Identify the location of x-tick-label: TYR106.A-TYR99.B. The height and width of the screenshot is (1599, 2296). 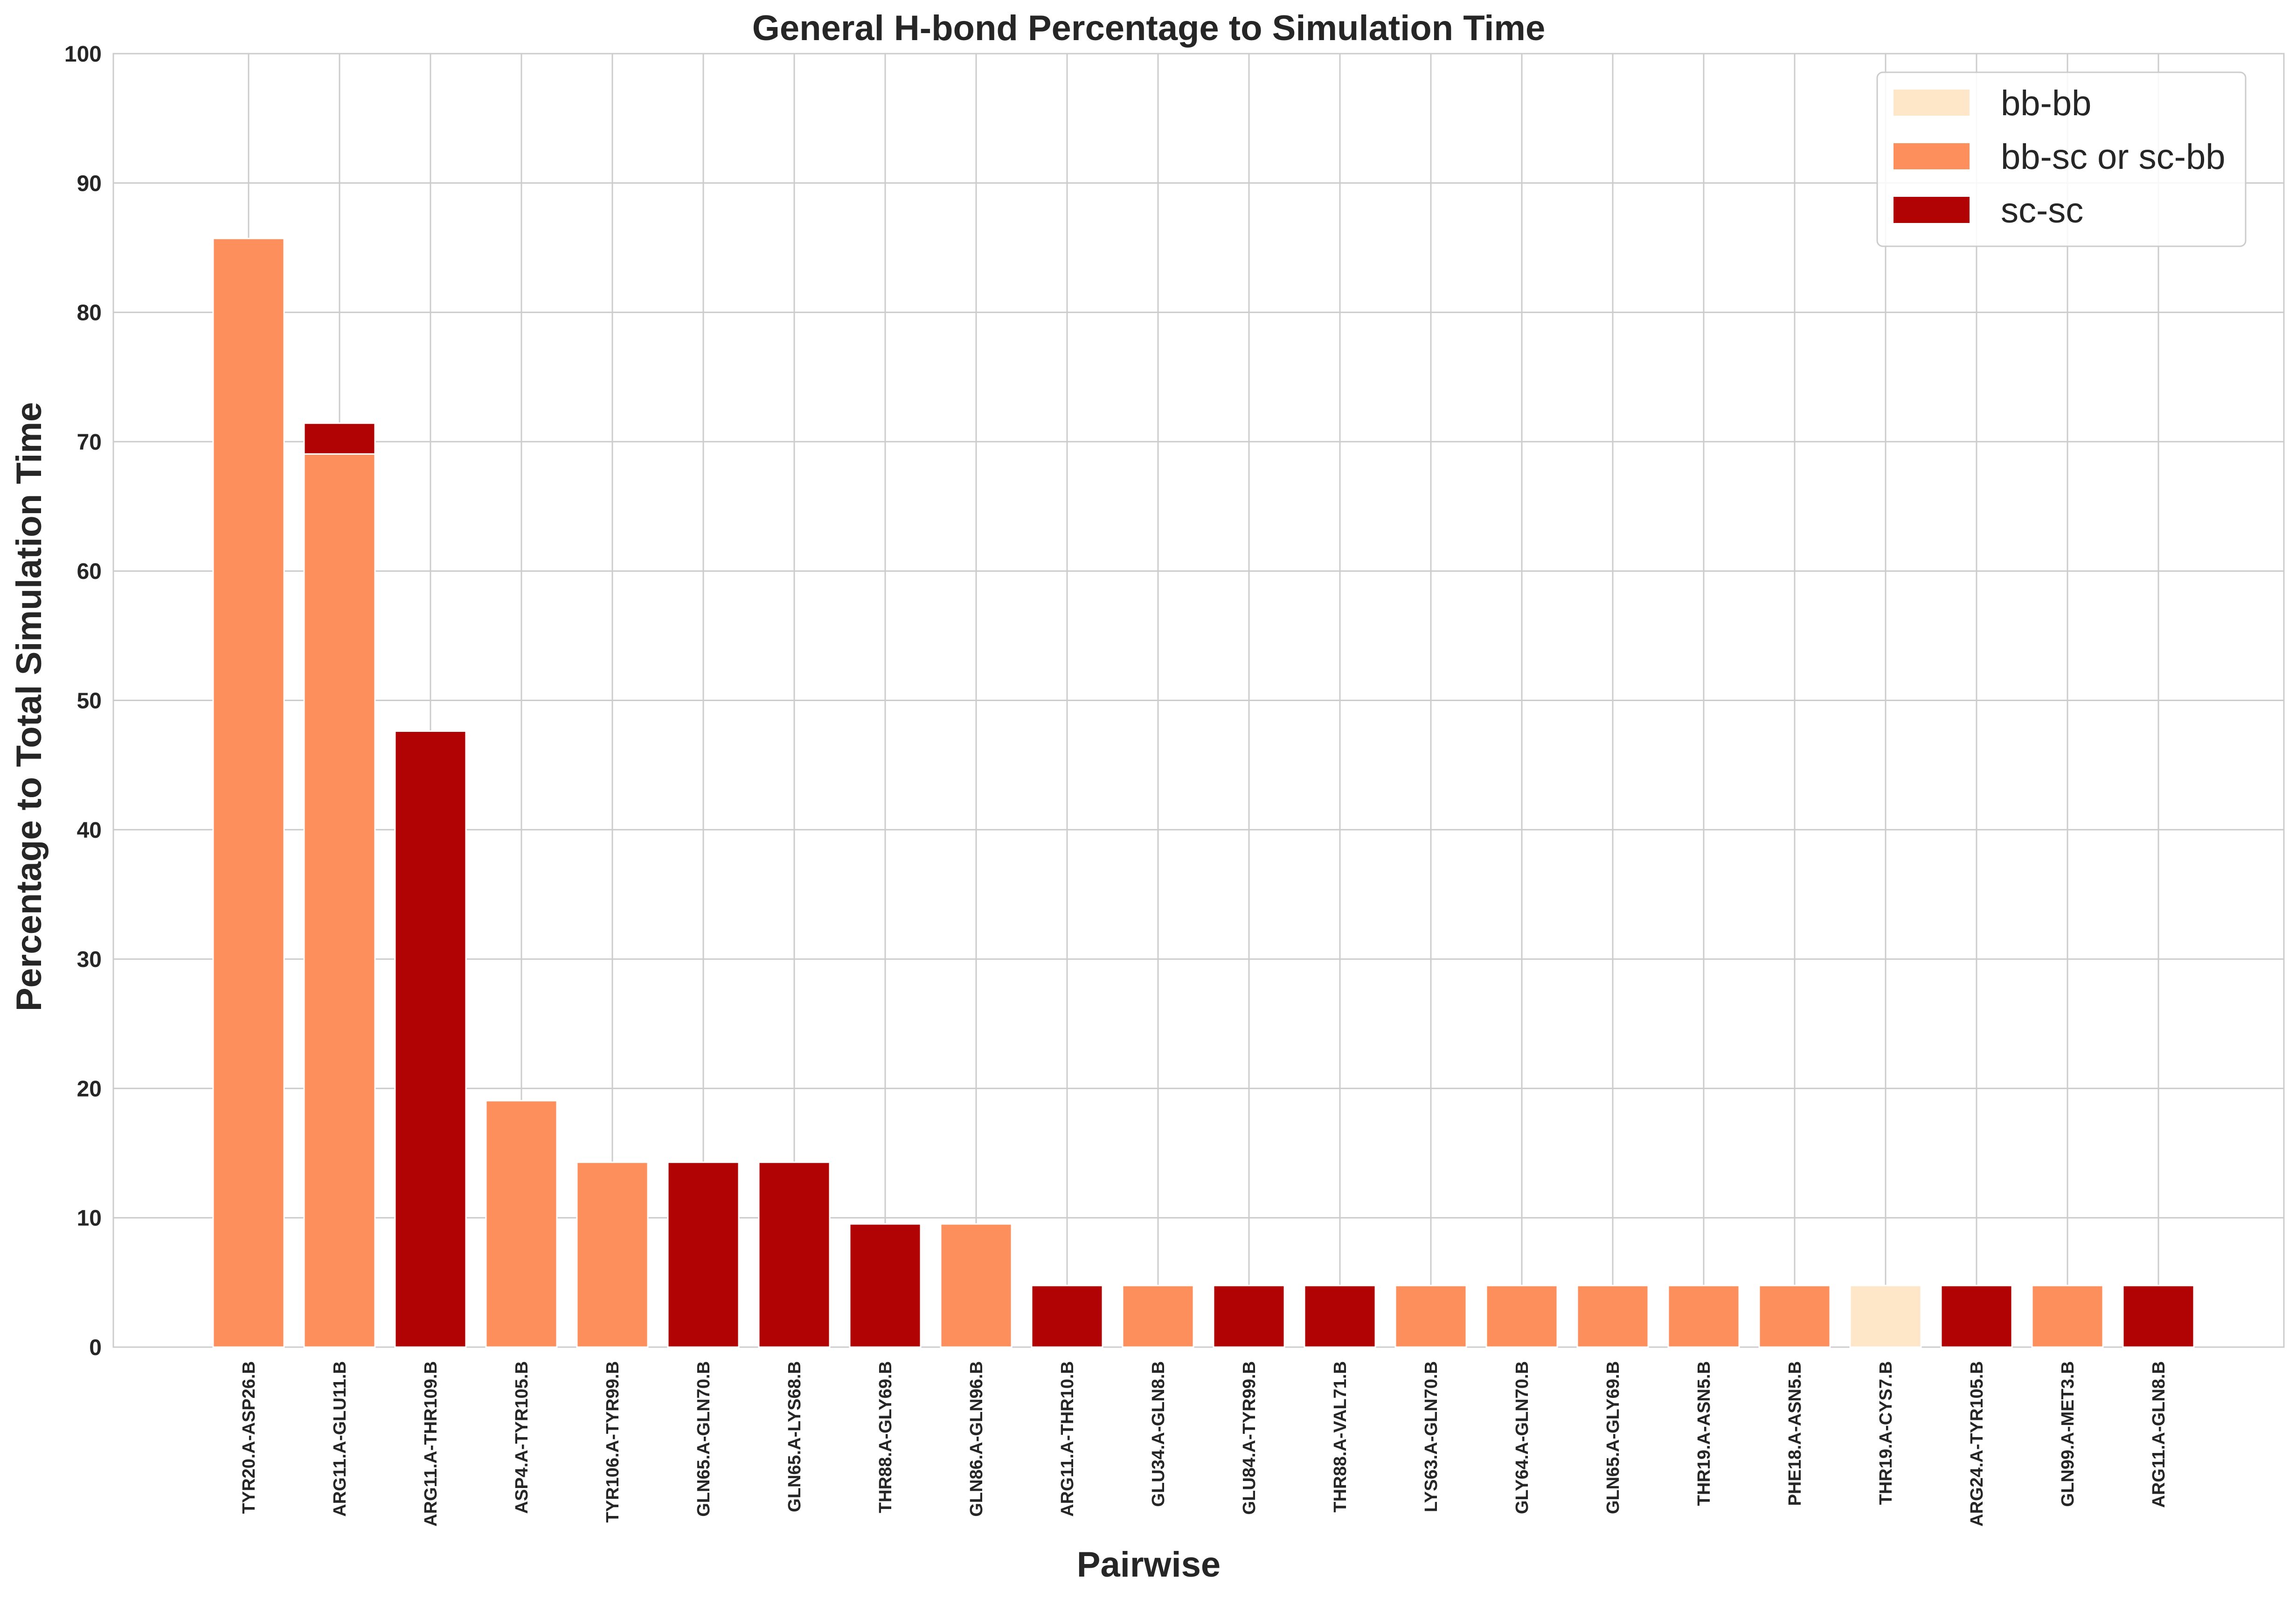
(613, 1442).